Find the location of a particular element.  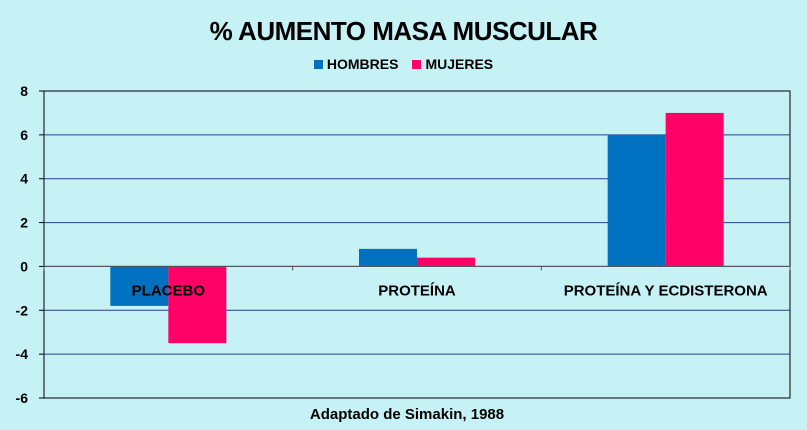

y-tick-label: -2 is located at coordinates (22, 310).